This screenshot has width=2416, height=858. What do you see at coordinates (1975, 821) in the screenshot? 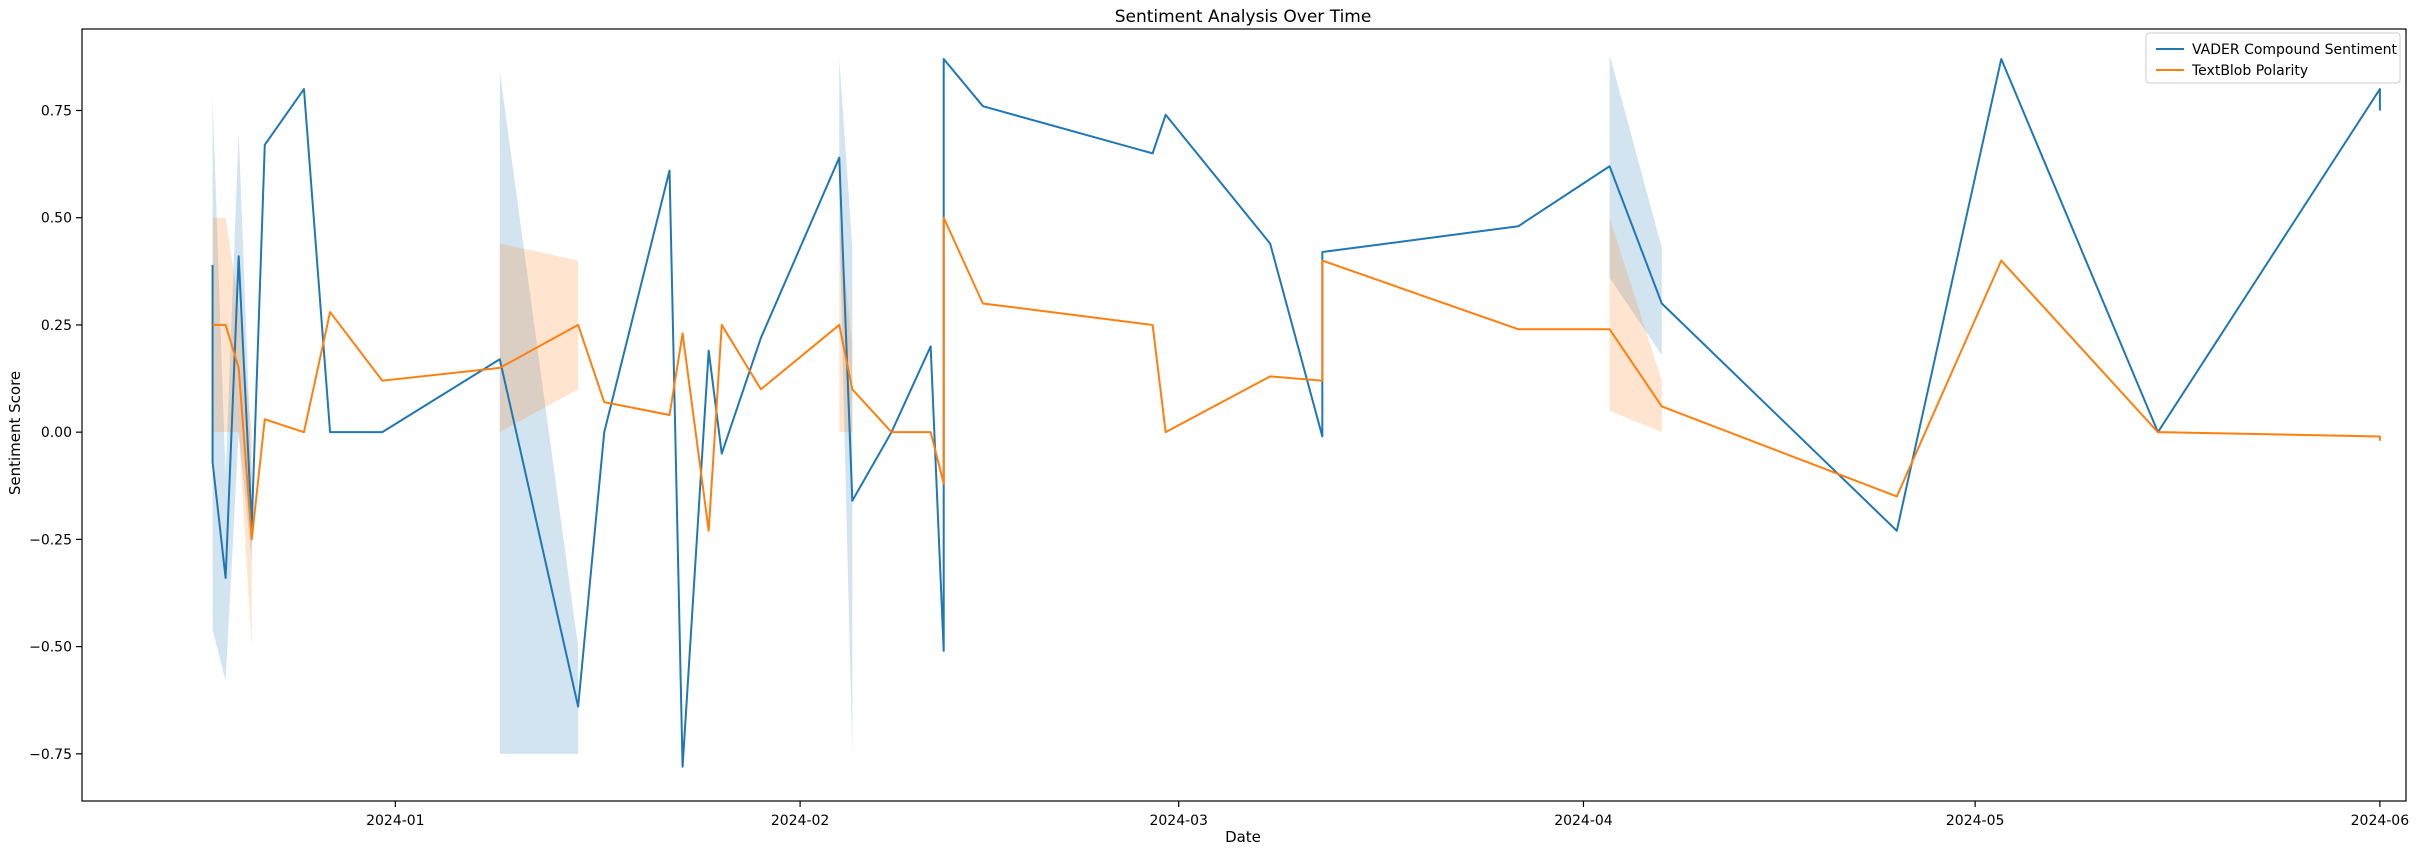
I see `x-tick-label: 2024-05` at bounding box center [1975, 821].